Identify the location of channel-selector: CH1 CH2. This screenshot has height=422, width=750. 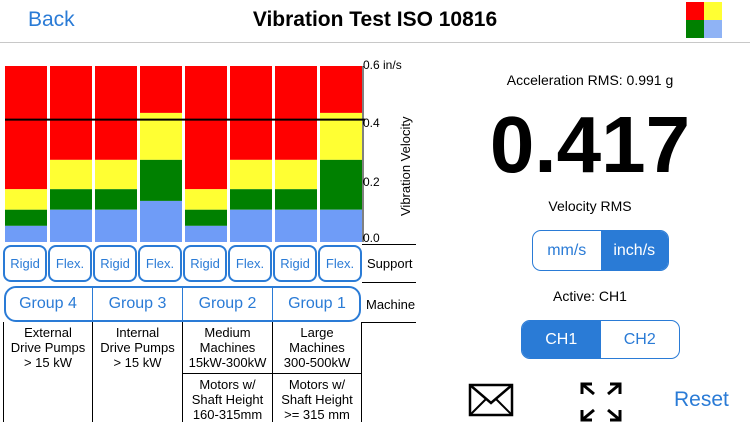
(600, 339).